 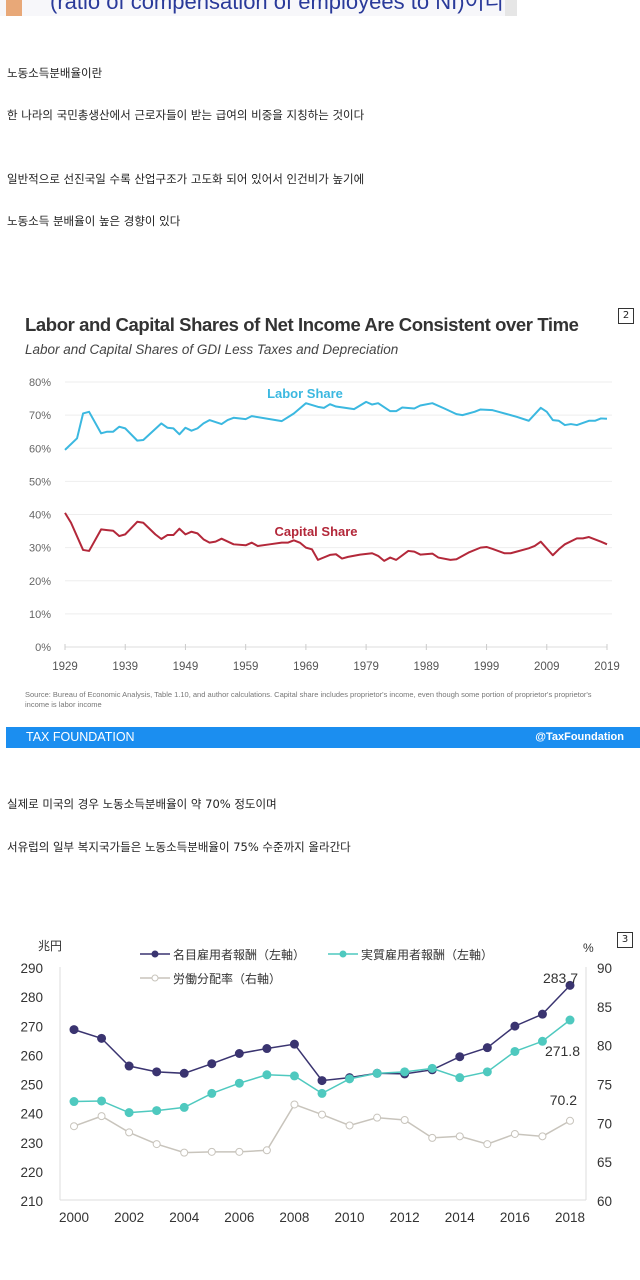 I want to click on series-line, so click(x=322, y=1066).